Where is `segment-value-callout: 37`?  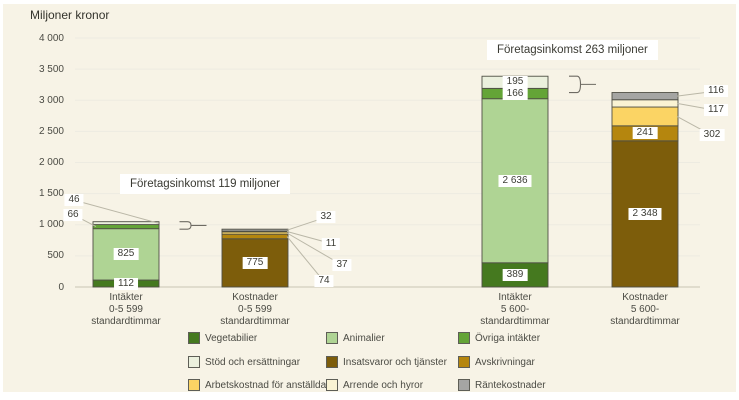
segment-value-callout: 37 is located at coordinates (342, 264).